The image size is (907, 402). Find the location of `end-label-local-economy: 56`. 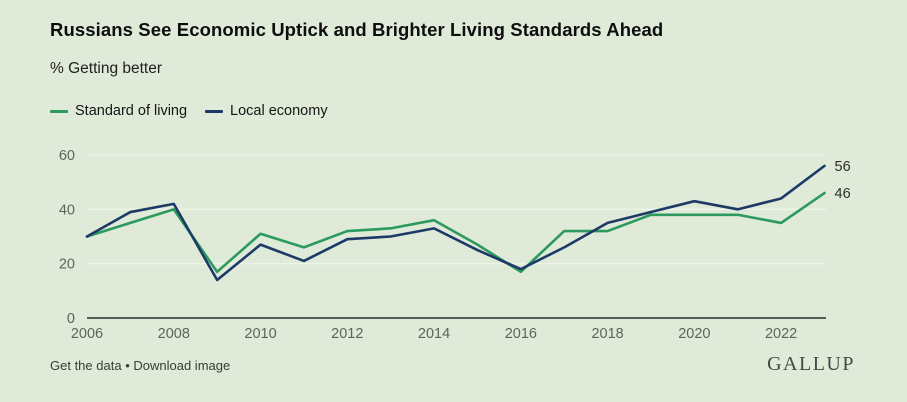

end-label-local-economy: 56 is located at coordinates (843, 167).